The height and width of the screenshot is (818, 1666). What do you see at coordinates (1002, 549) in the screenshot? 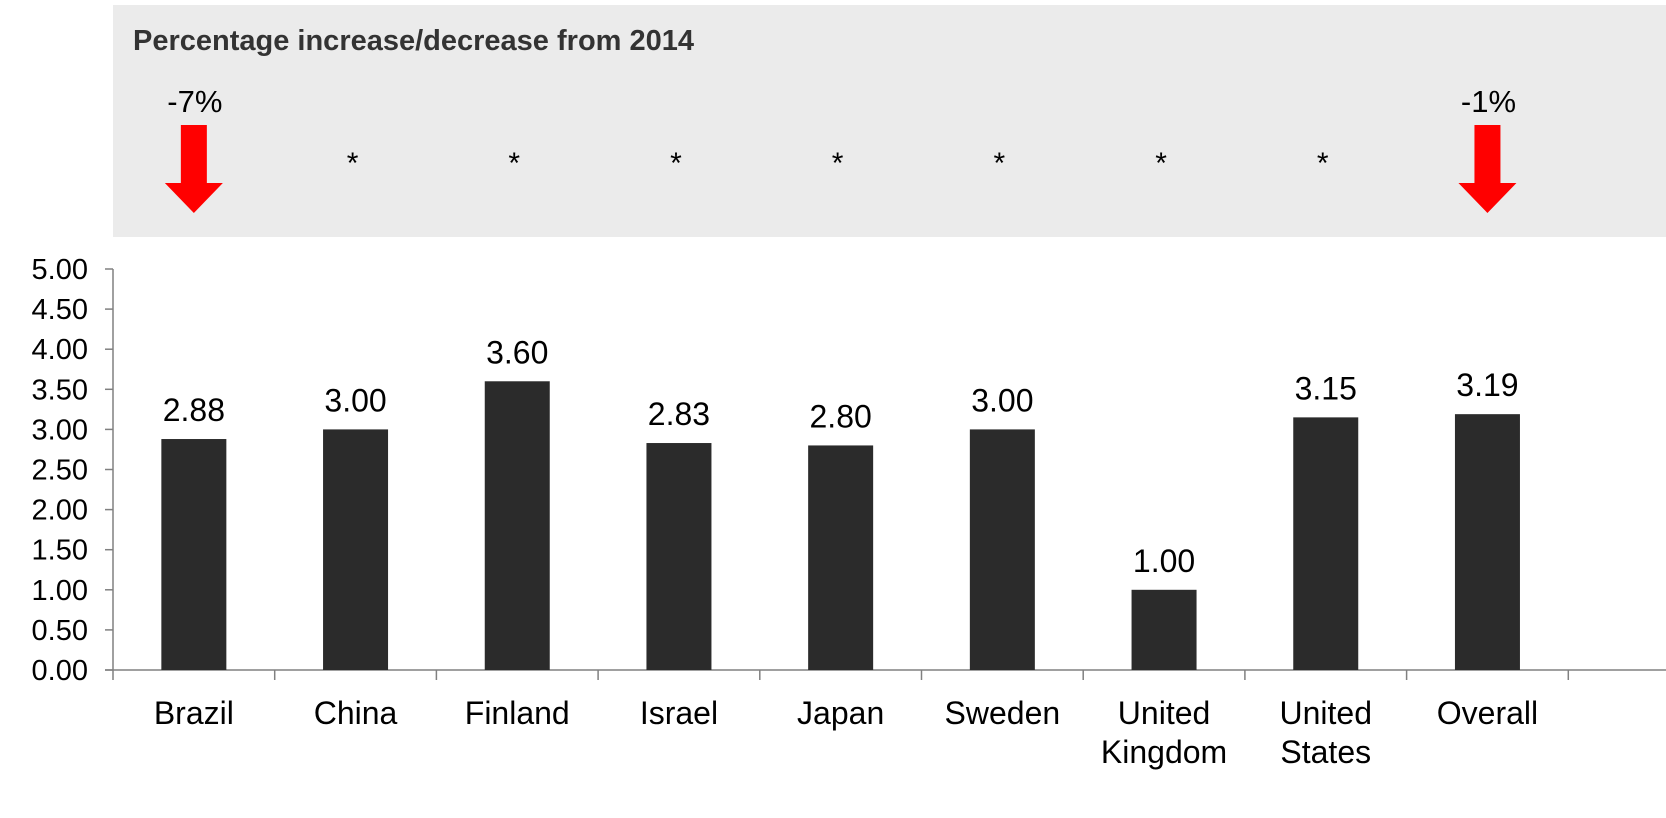
I see `bar-sweden` at bounding box center [1002, 549].